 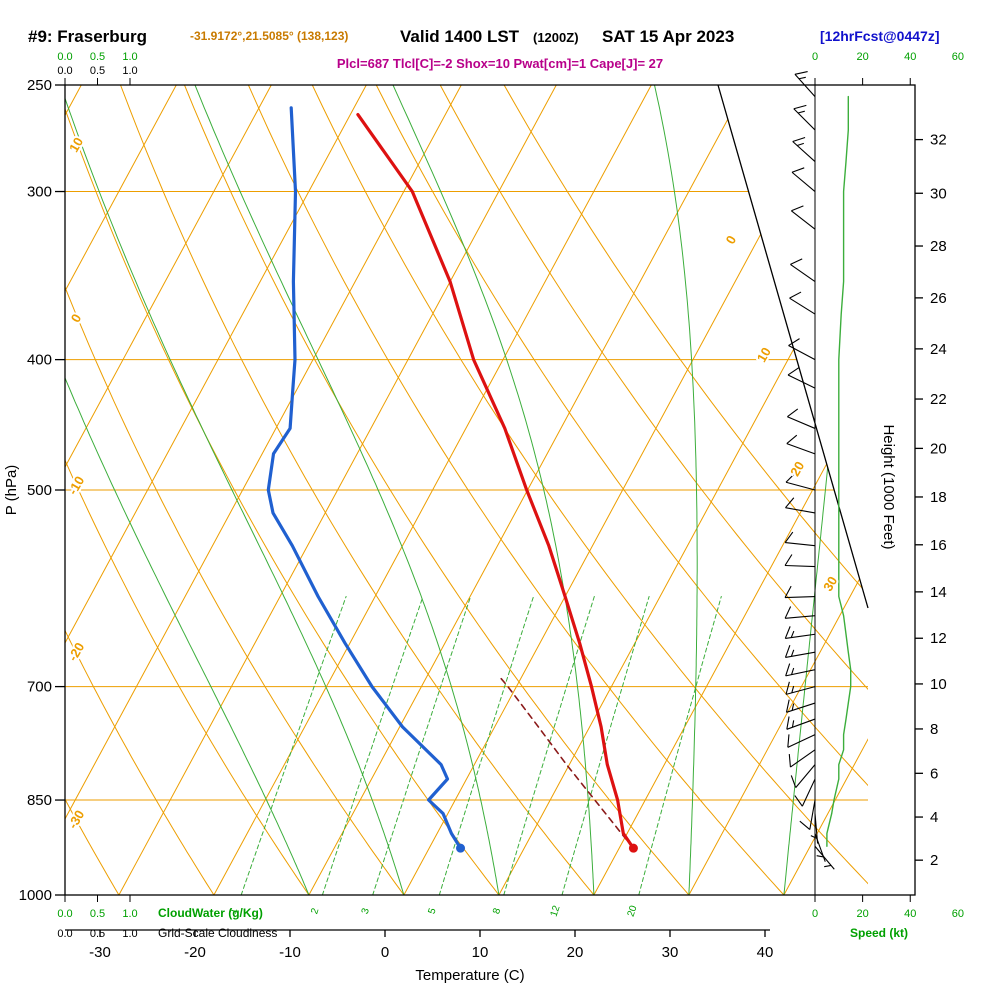 I want to click on dry-adiabat-label: -30, so click(x=76, y=819).